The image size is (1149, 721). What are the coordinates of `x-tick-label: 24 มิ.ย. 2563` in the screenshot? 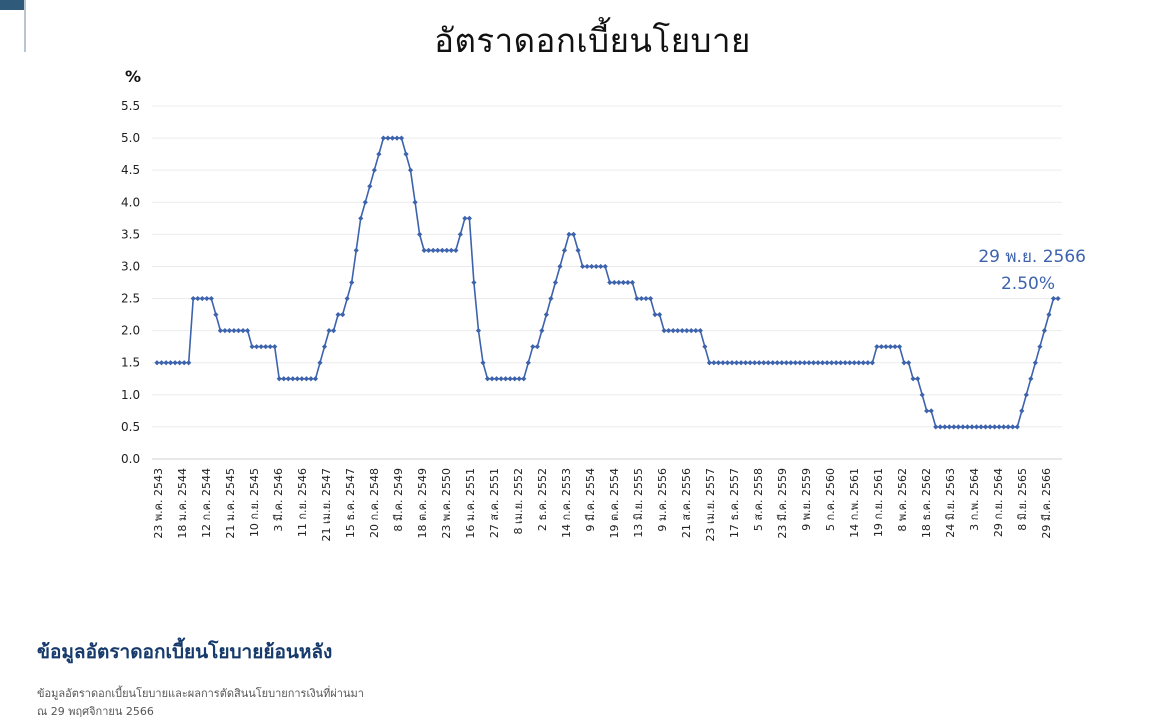 It's located at (950, 503).